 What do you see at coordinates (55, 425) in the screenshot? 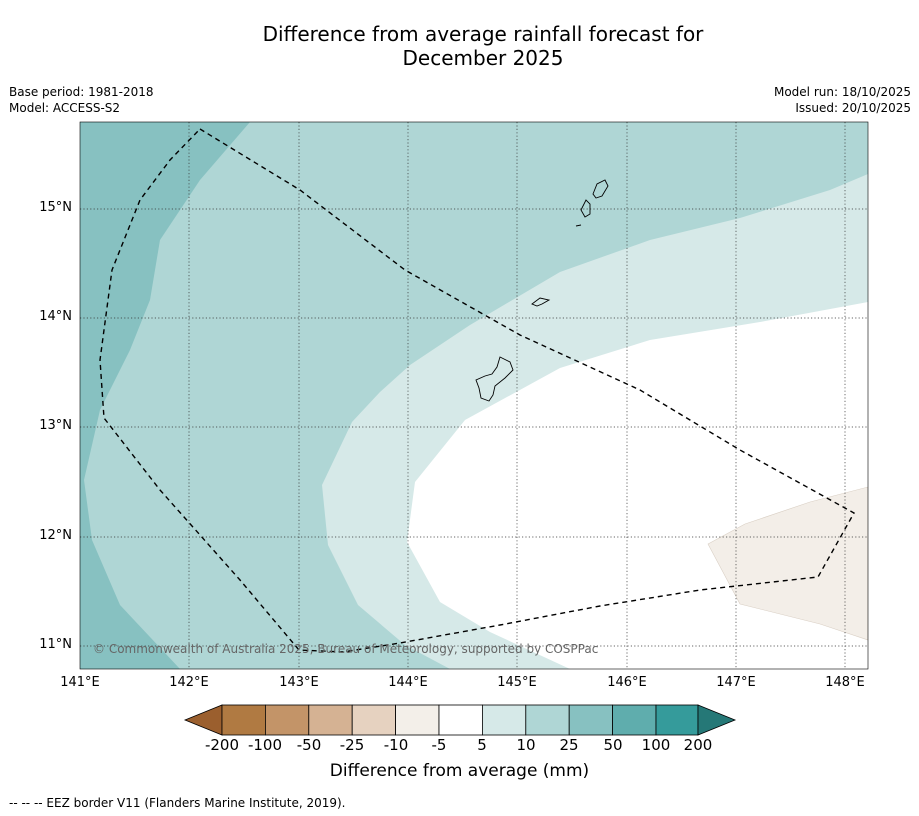
I see `lat-label: 13°N` at bounding box center [55, 425].